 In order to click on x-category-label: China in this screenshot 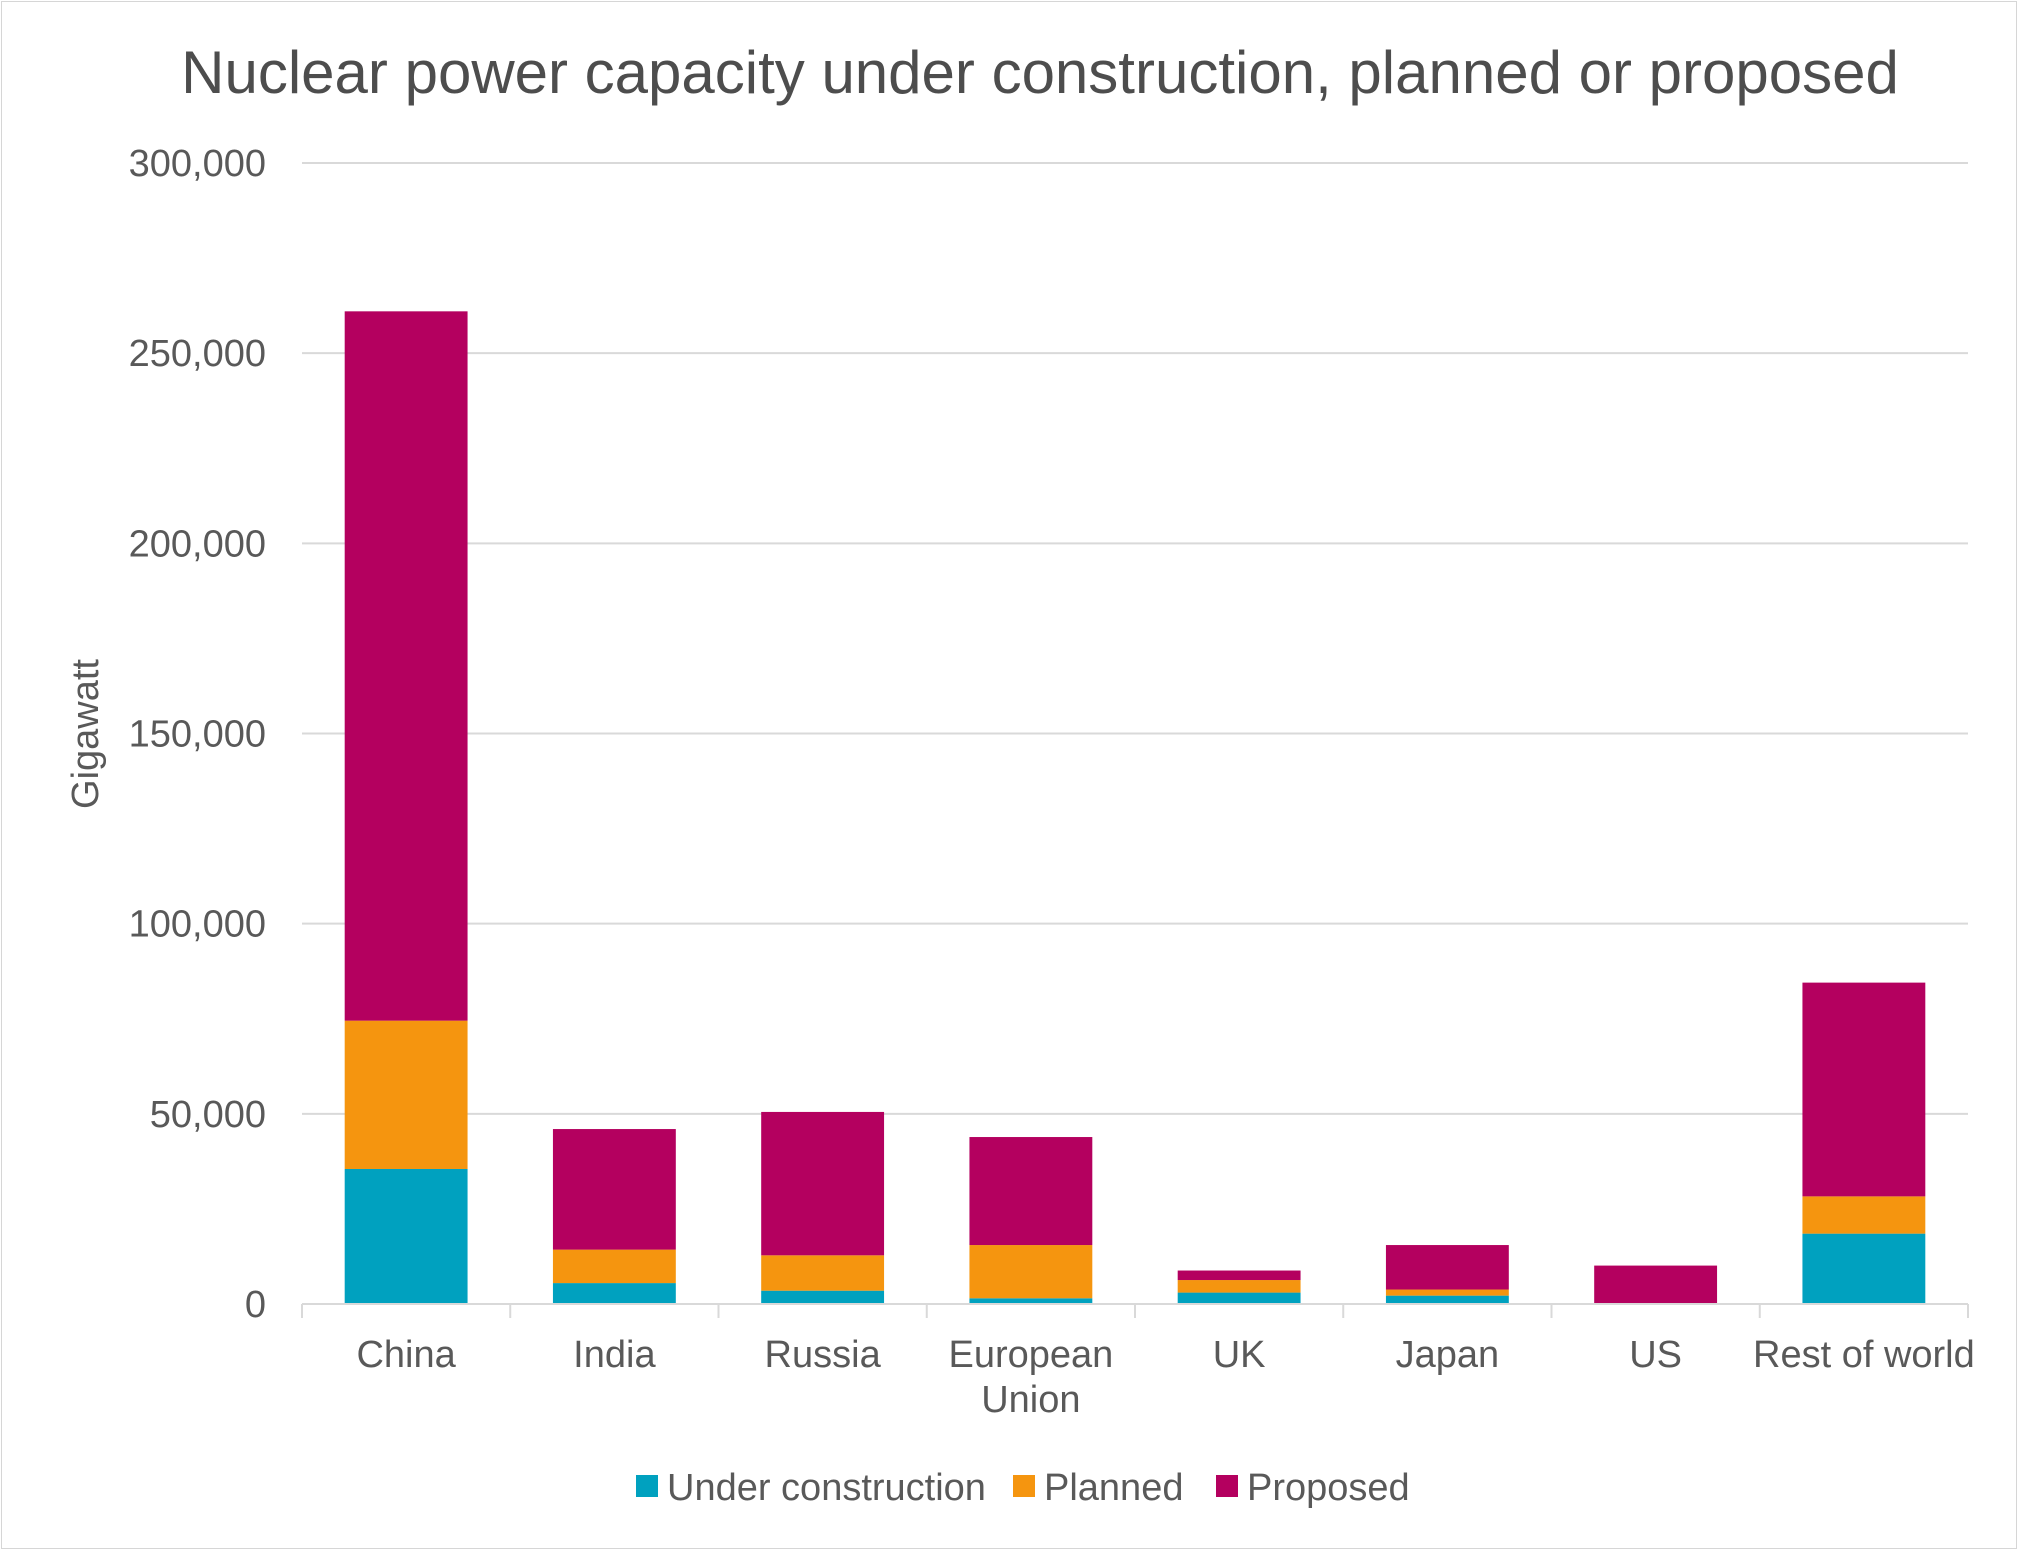, I will do `click(406, 1355)`.